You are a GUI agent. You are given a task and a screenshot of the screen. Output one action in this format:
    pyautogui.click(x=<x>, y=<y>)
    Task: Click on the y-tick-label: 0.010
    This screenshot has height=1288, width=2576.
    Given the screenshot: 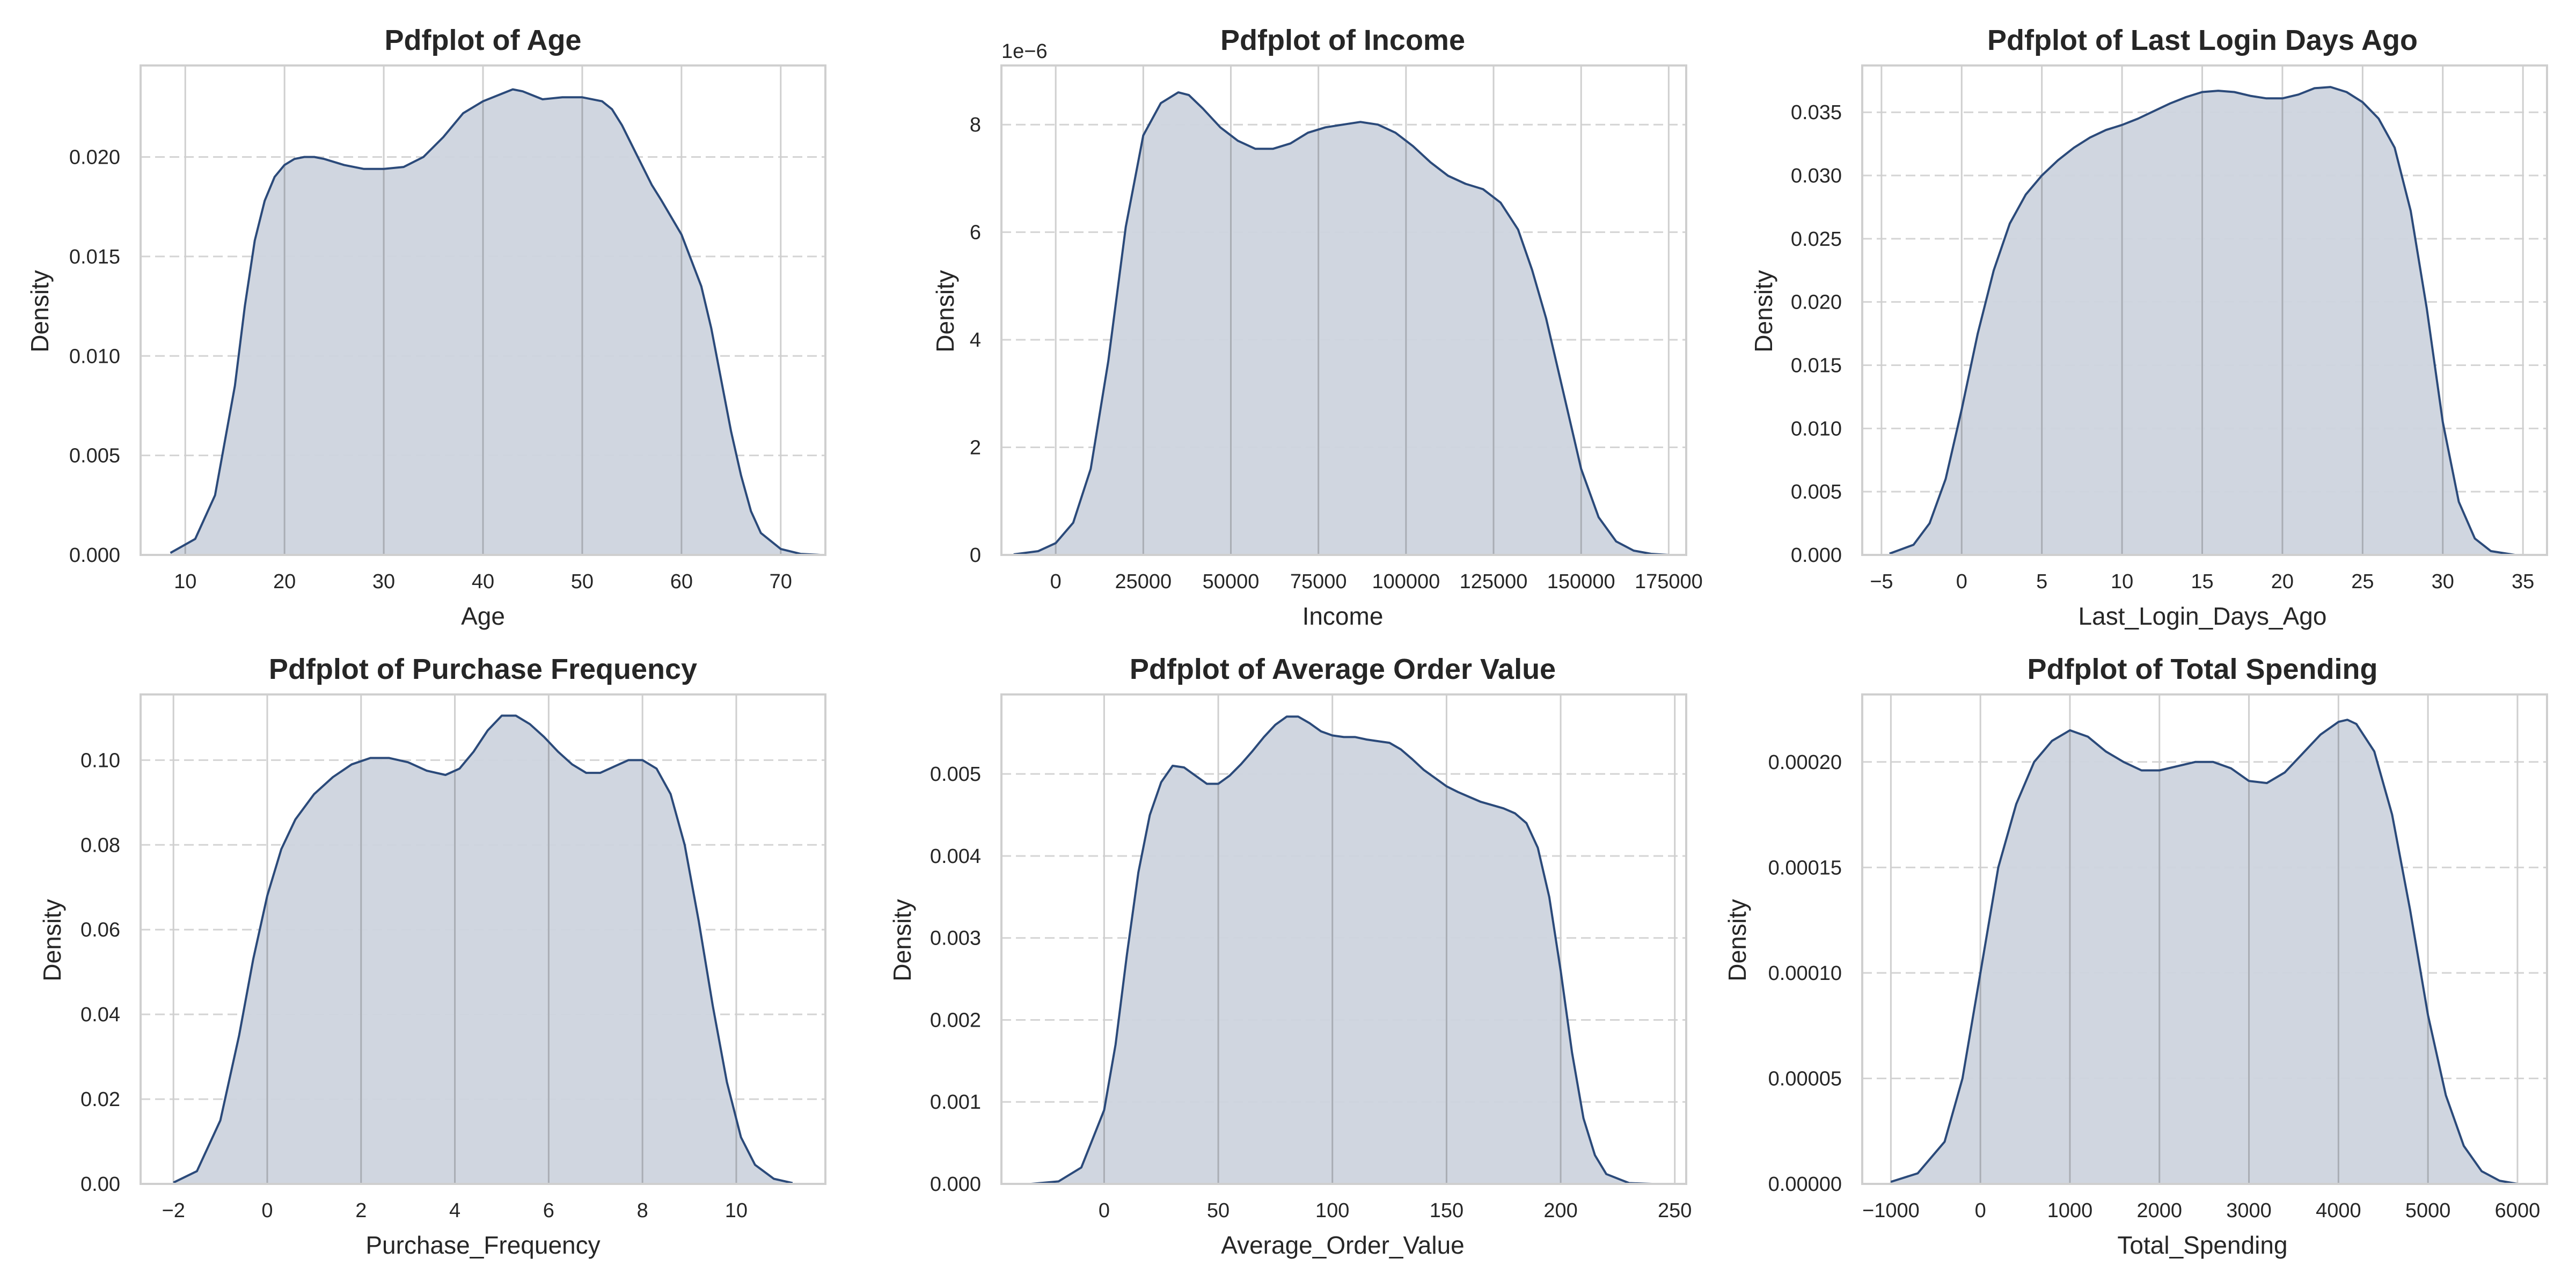 What is the action you would take?
    pyautogui.click(x=94, y=356)
    